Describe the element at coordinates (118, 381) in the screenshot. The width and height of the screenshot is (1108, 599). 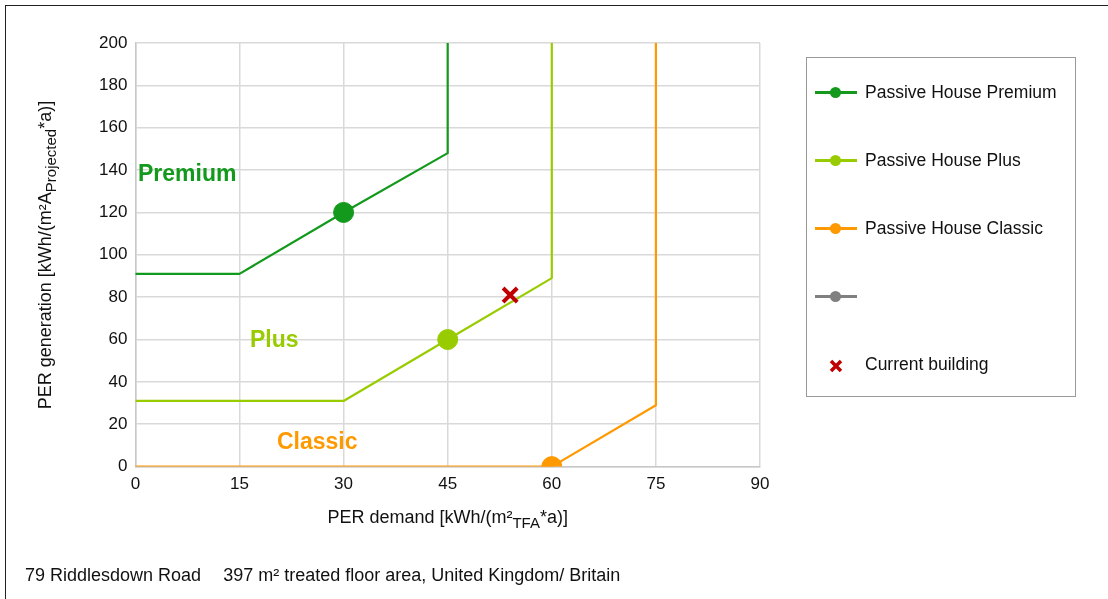
I see `y-tick-label: 40` at that location.